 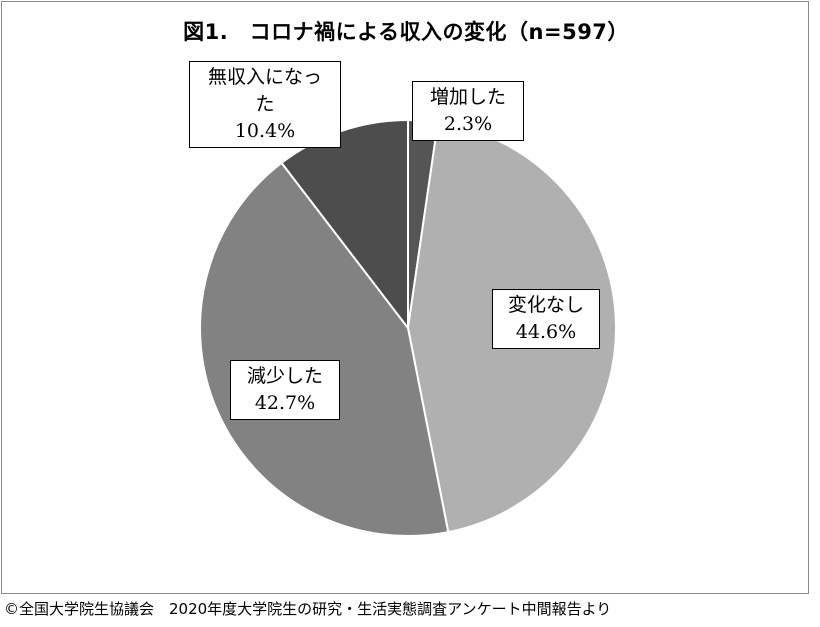 What do you see at coordinates (468, 124) in the screenshot?
I see `label-increase-value: 2.3%` at bounding box center [468, 124].